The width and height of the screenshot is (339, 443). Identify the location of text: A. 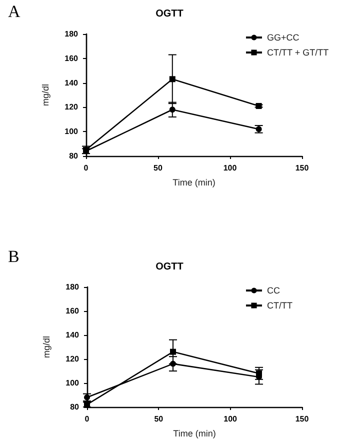
(14, 12).